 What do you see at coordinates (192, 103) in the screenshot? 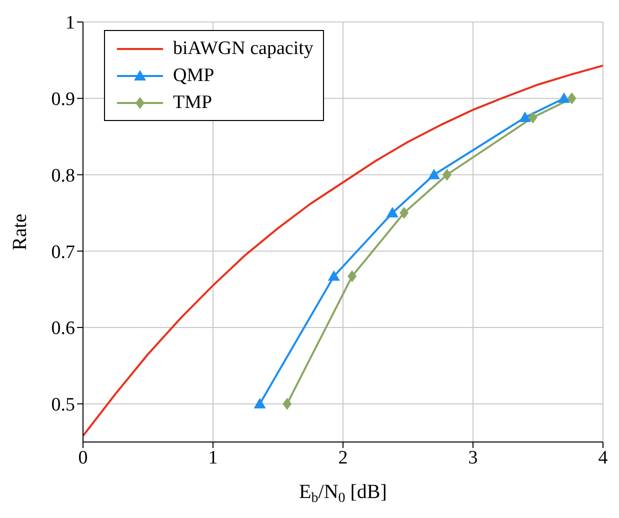
I see `legend-label: TMP` at bounding box center [192, 103].